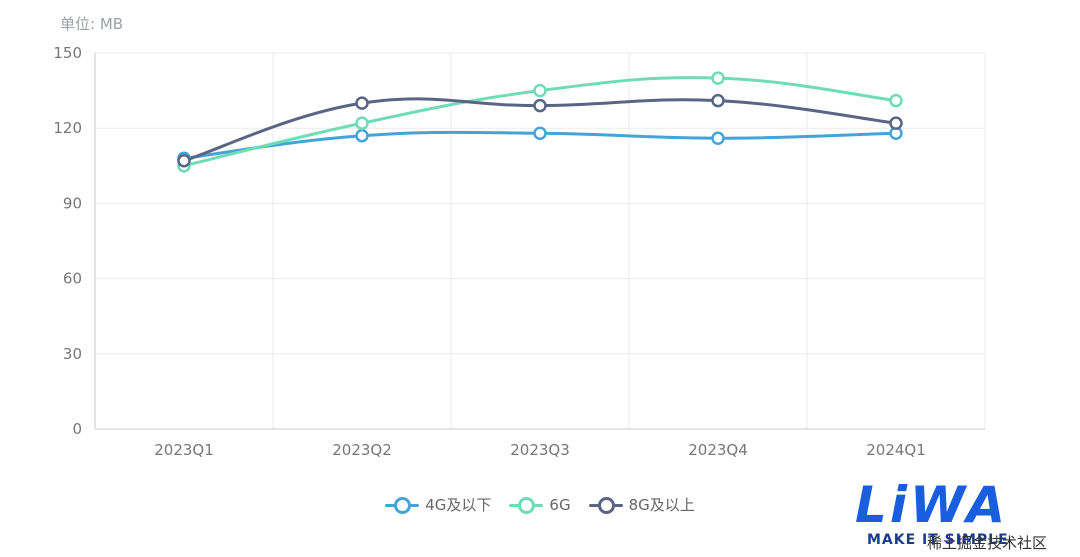 The height and width of the screenshot is (557, 1080). Describe the element at coordinates (72, 279) in the screenshot. I see `y-tick-label: 60` at that location.